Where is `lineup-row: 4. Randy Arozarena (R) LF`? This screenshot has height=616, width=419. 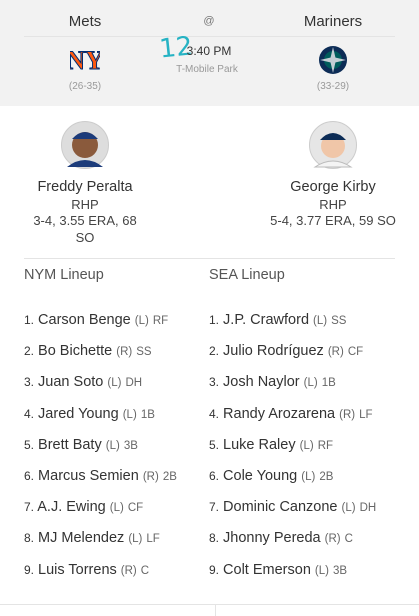
lineup-row: 4. Randy Arozarena (R) LF is located at coordinates (291, 414).